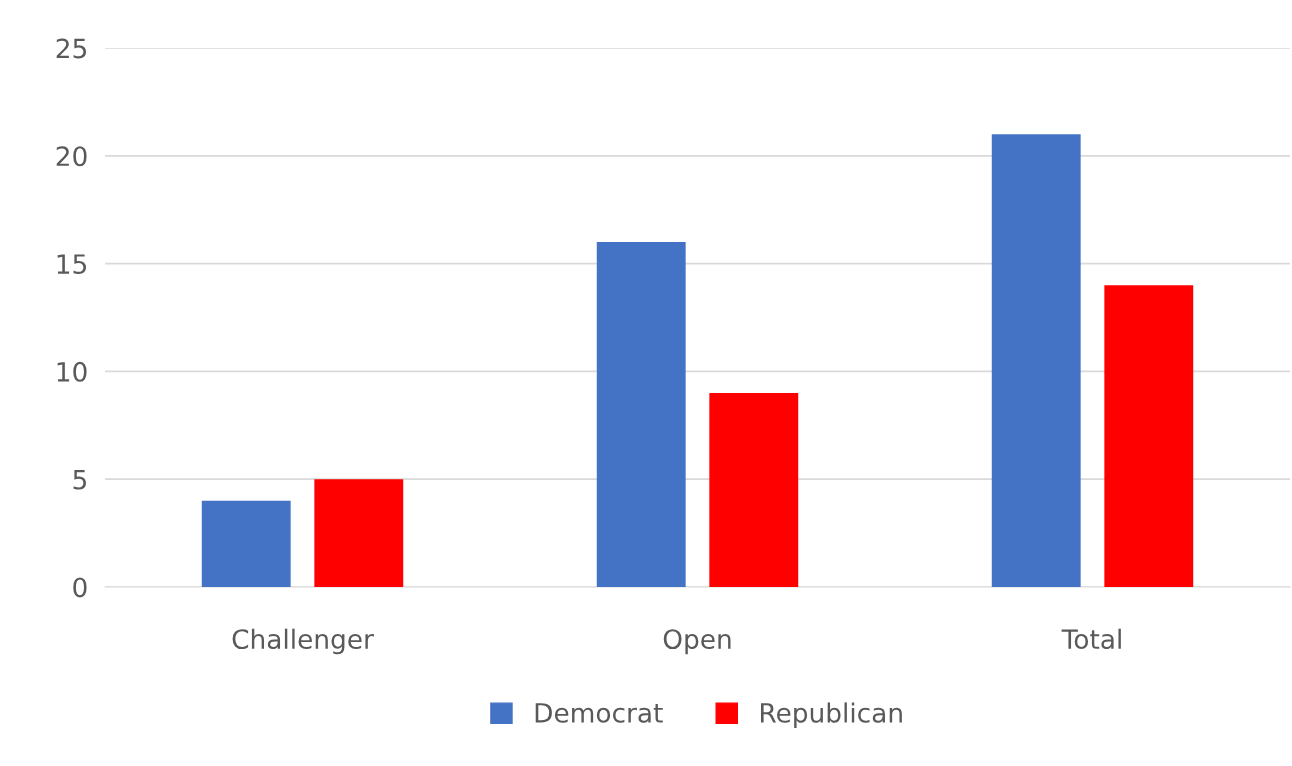 Image resolution: width=1292 pixels, height=766 pixels. What do you see at coordinates (71, 156) in the screenshot?
I see `y-tick-label: 20` at bounding box center [71, 156].